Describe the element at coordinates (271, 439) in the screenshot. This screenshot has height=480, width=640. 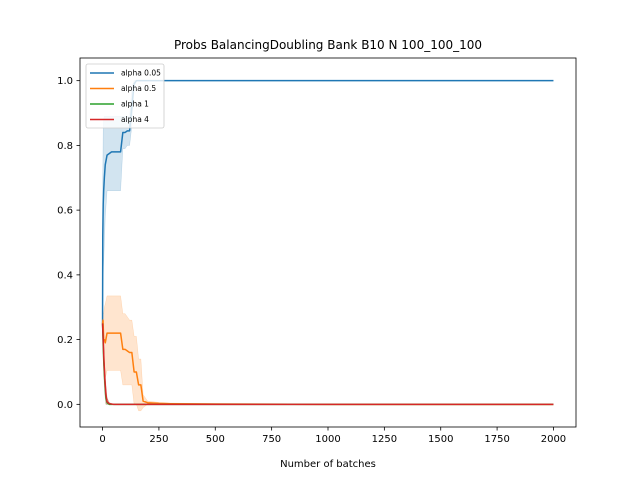
I see `x-tick-label: 750` at that location.